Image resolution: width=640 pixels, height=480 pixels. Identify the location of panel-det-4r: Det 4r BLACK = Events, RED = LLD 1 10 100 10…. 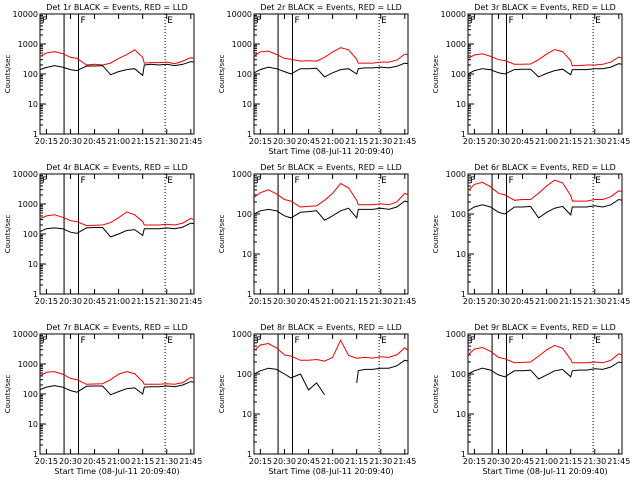
(103, 234).